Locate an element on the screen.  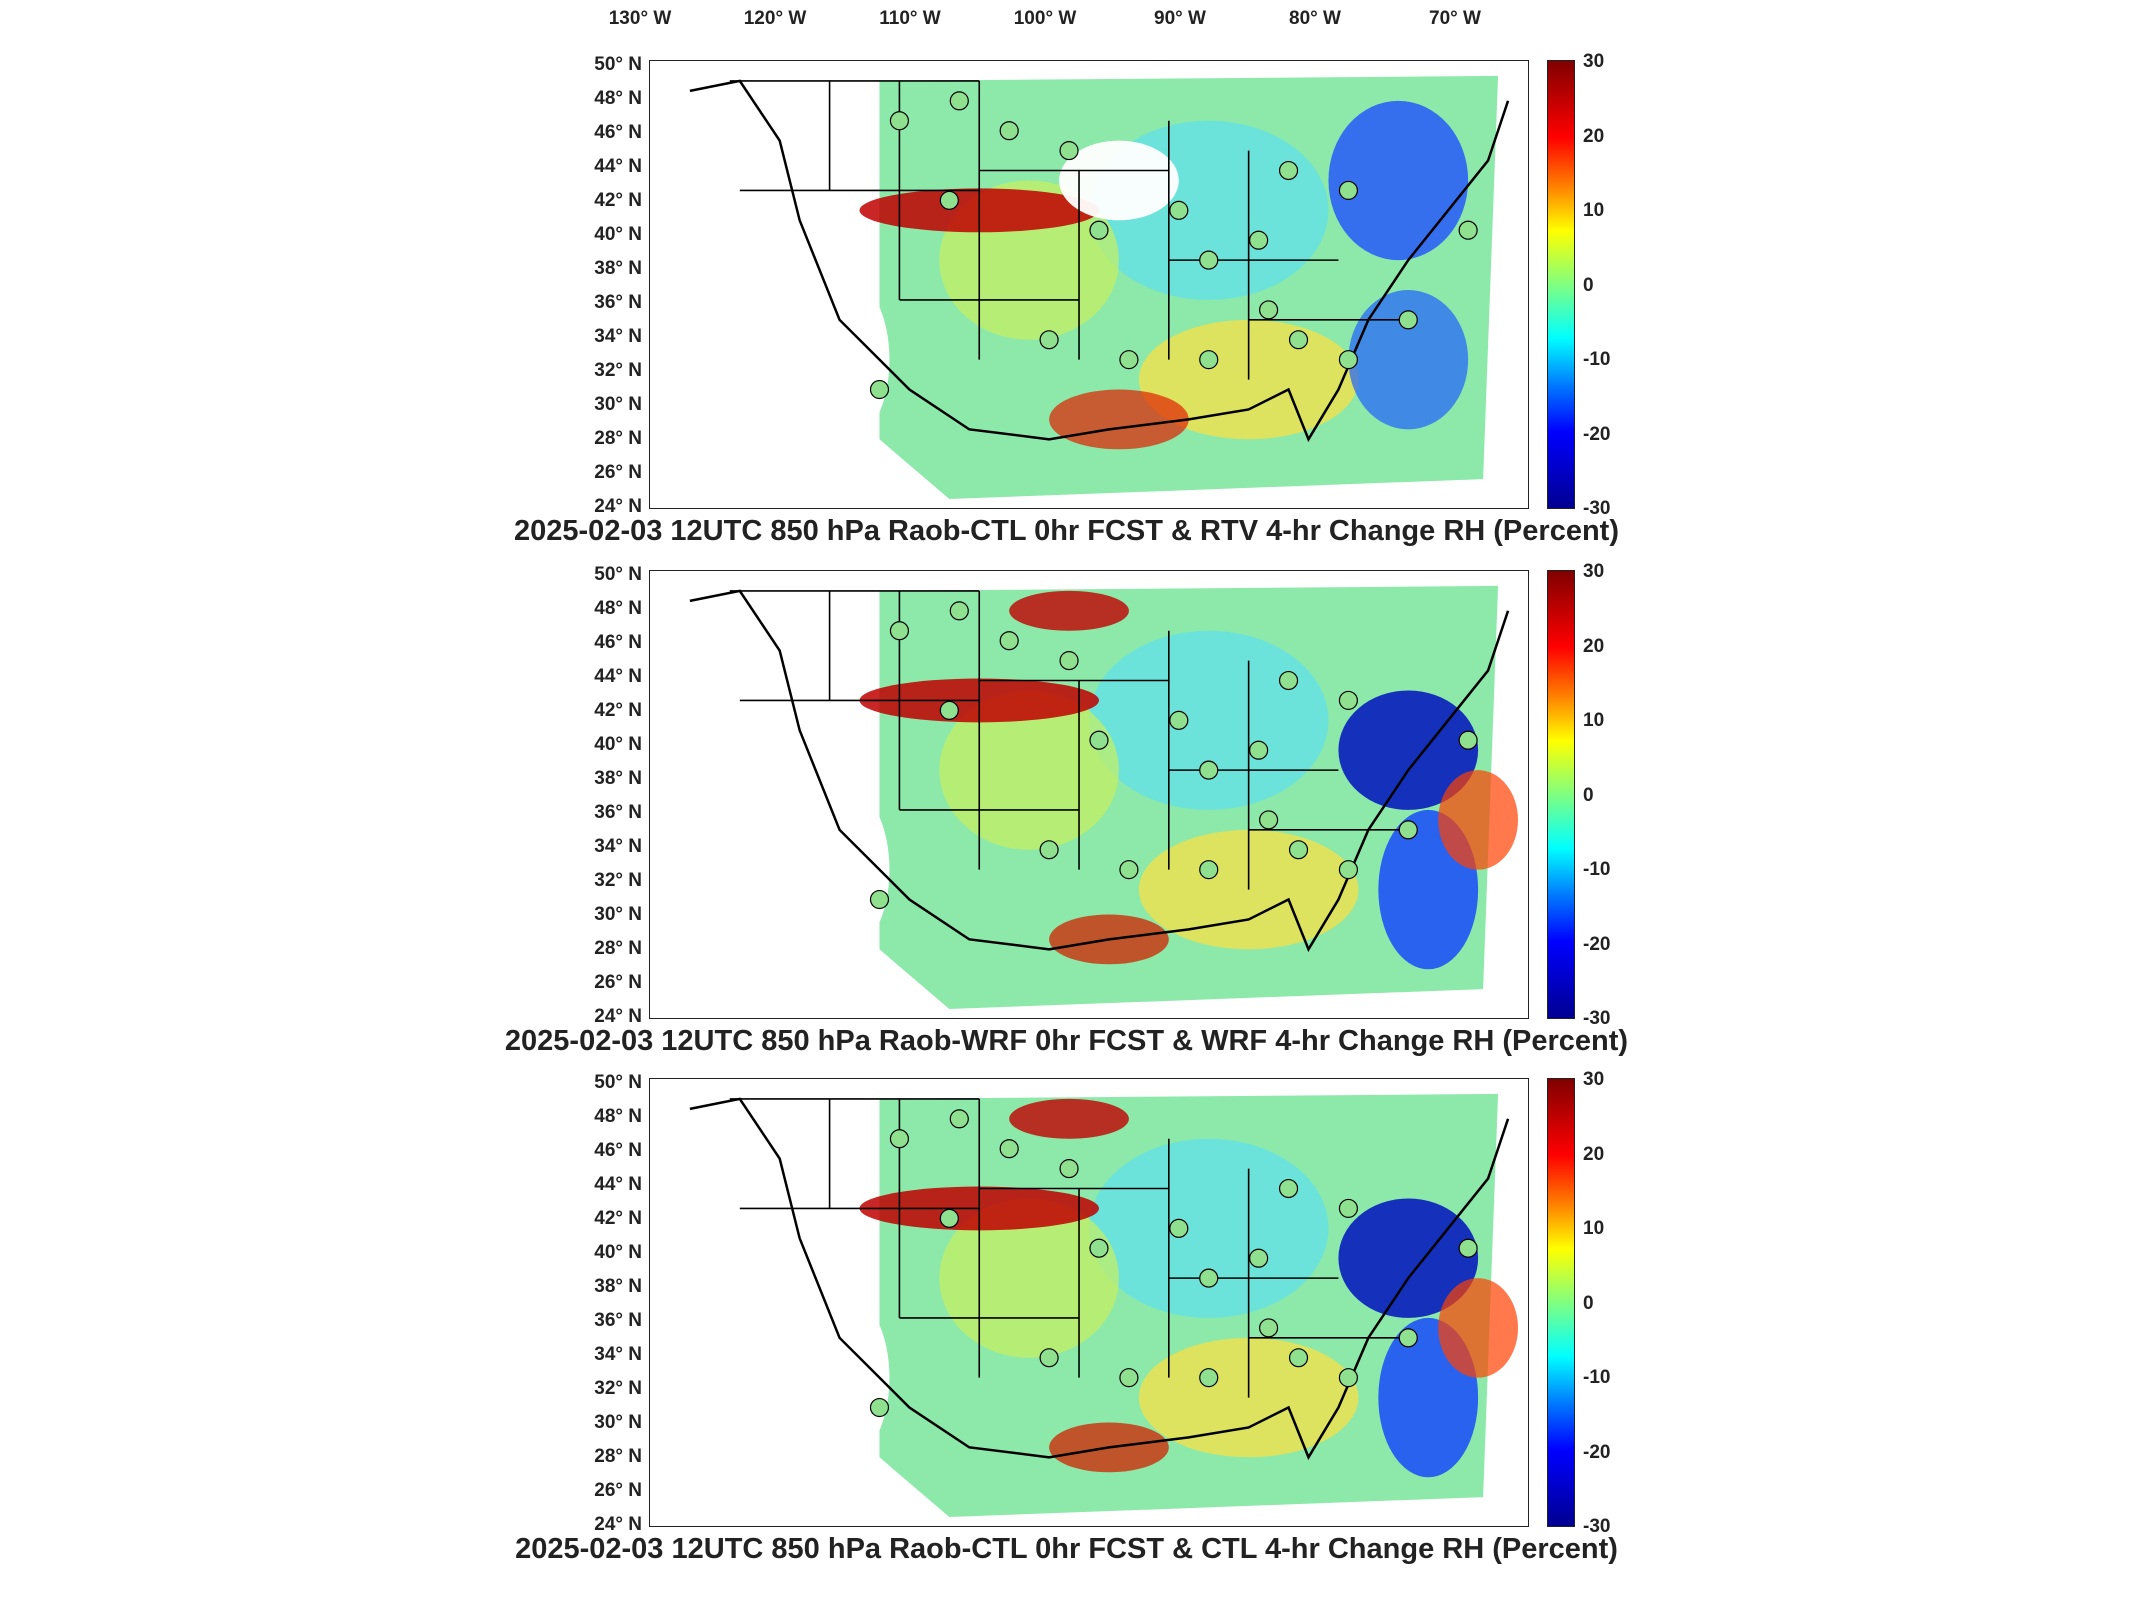
longitude-label: 100° W is located at coordinates (1045, 18).